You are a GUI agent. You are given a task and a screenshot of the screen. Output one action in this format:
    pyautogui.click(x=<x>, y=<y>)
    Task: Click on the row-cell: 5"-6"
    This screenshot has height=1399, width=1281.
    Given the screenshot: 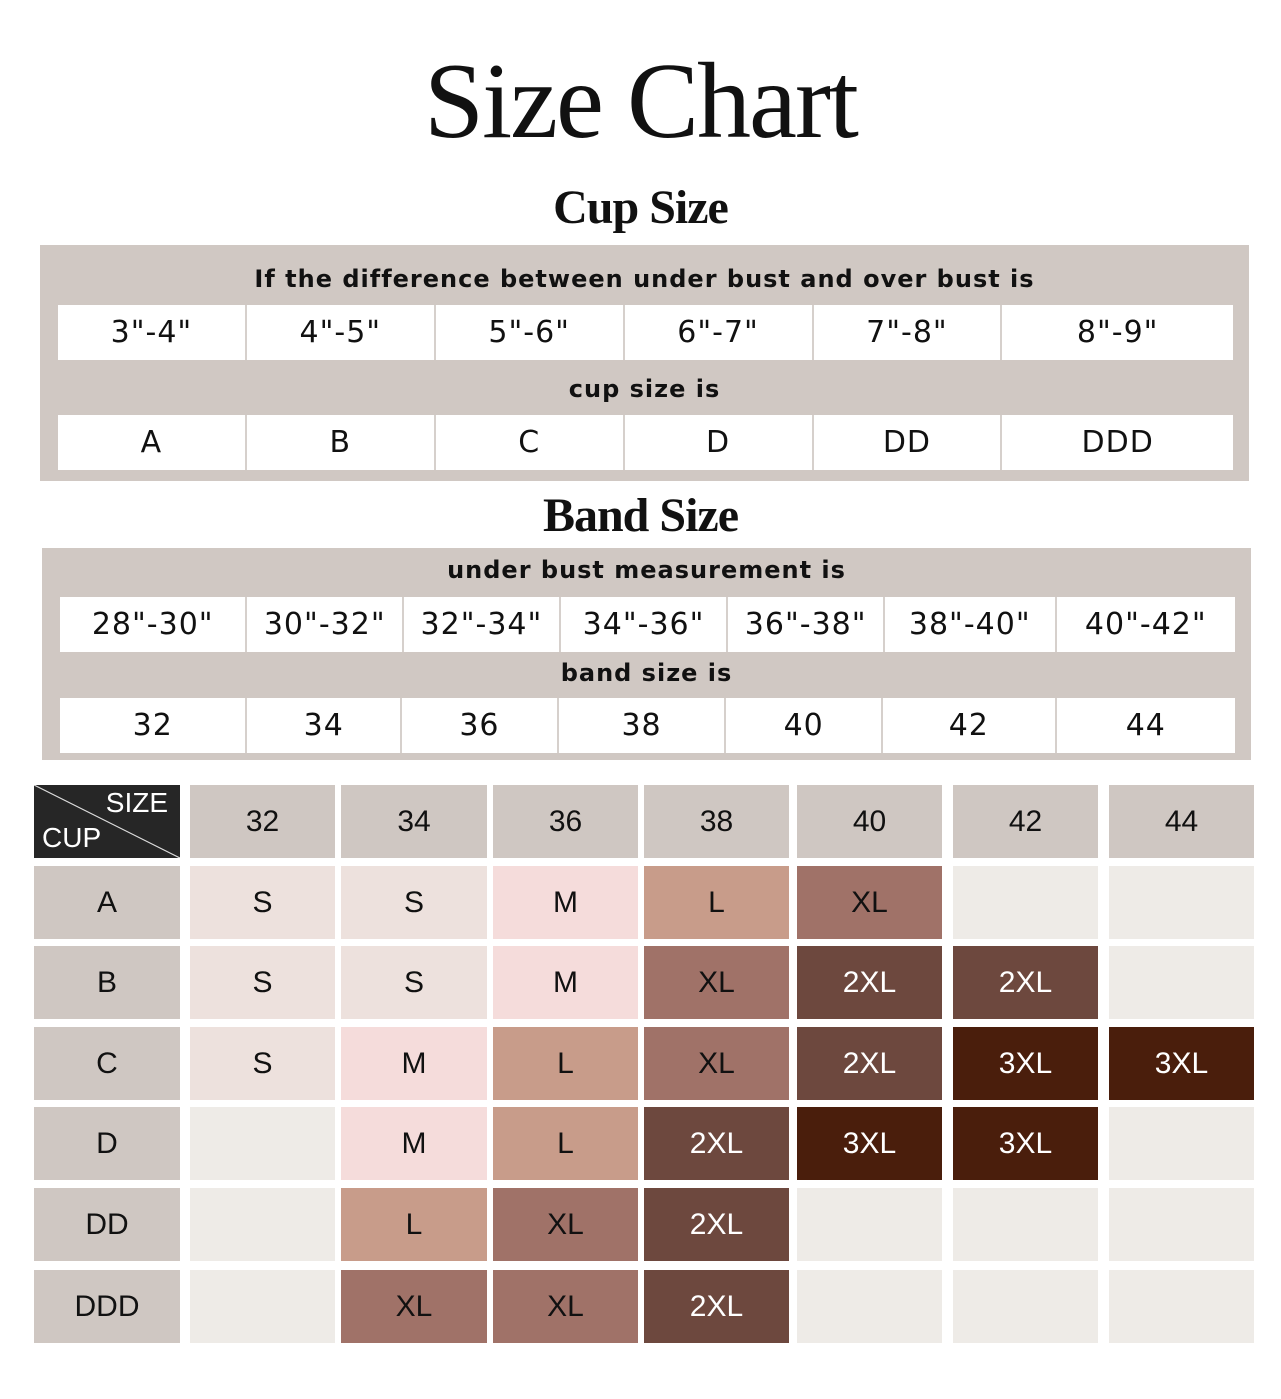 What is the action you would take?
    pyautogui.click(x=530, y=332)
    